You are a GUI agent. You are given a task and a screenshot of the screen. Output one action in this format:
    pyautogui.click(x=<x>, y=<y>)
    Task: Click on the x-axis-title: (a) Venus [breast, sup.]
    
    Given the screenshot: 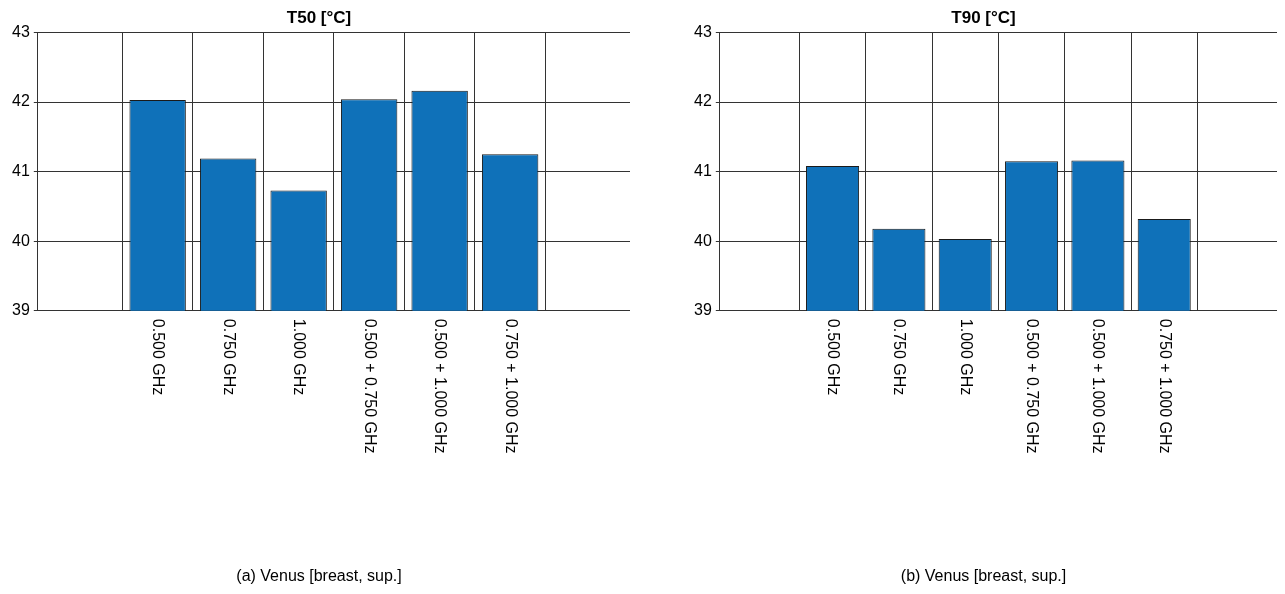 What is the action you would take?
    pyautogui.click(x=319, y=575)
    